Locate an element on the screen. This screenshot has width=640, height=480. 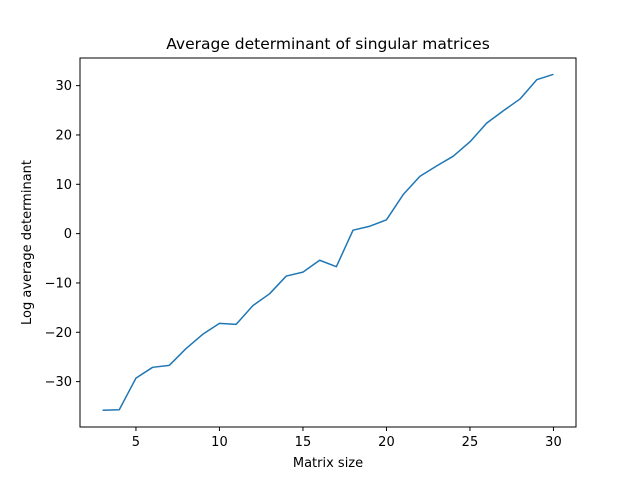
y-tick-label: 30 is located at coordinates (63, 86).